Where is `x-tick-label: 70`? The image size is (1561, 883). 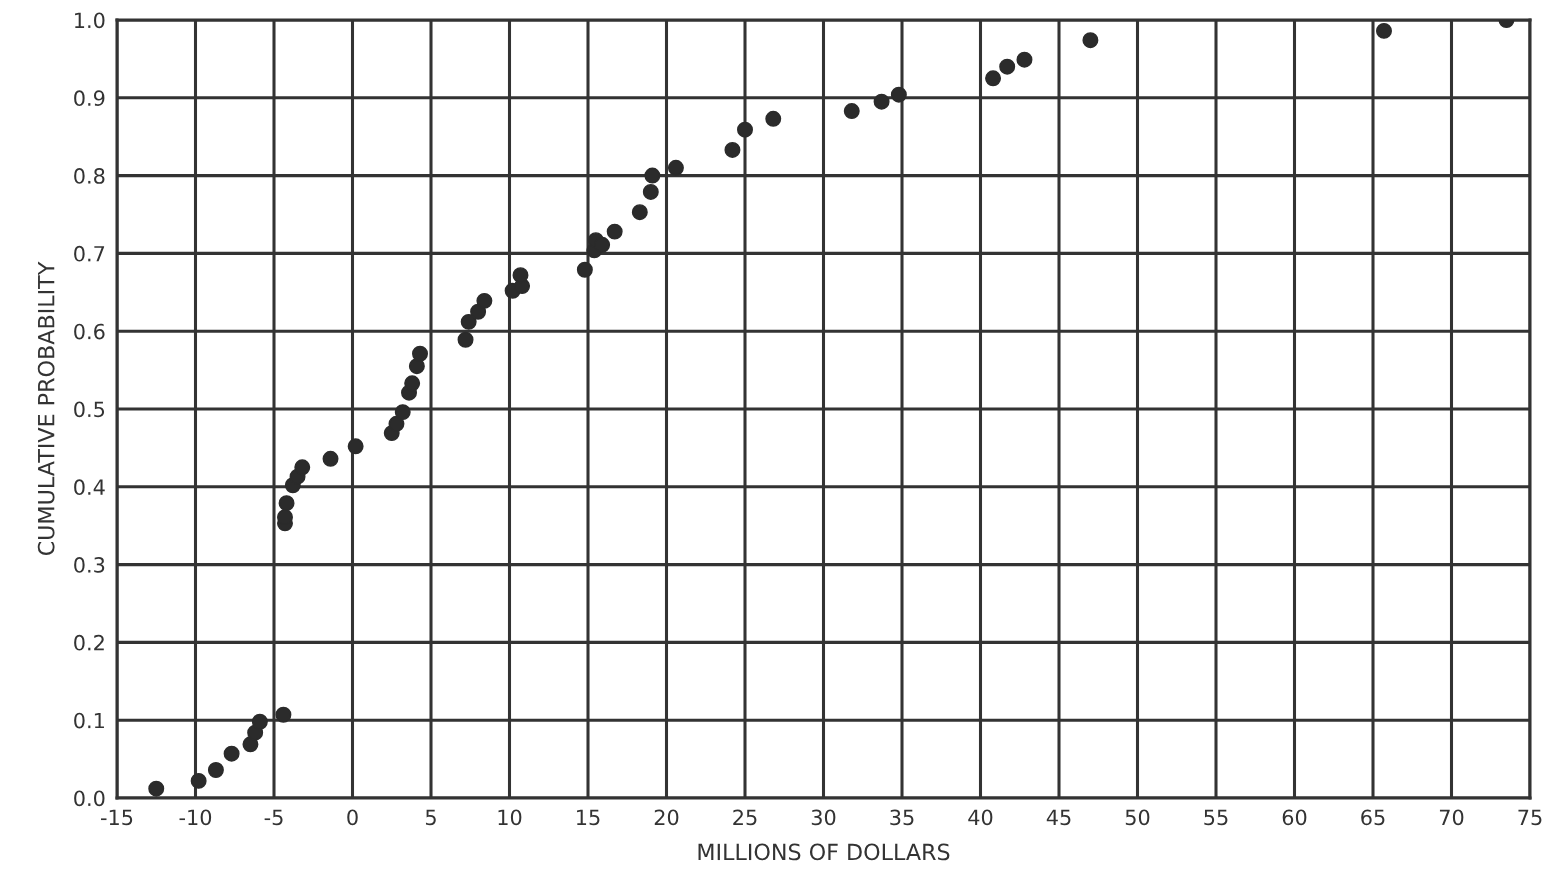 x-tick-label: 70 is located at coordinates (1451, 817).